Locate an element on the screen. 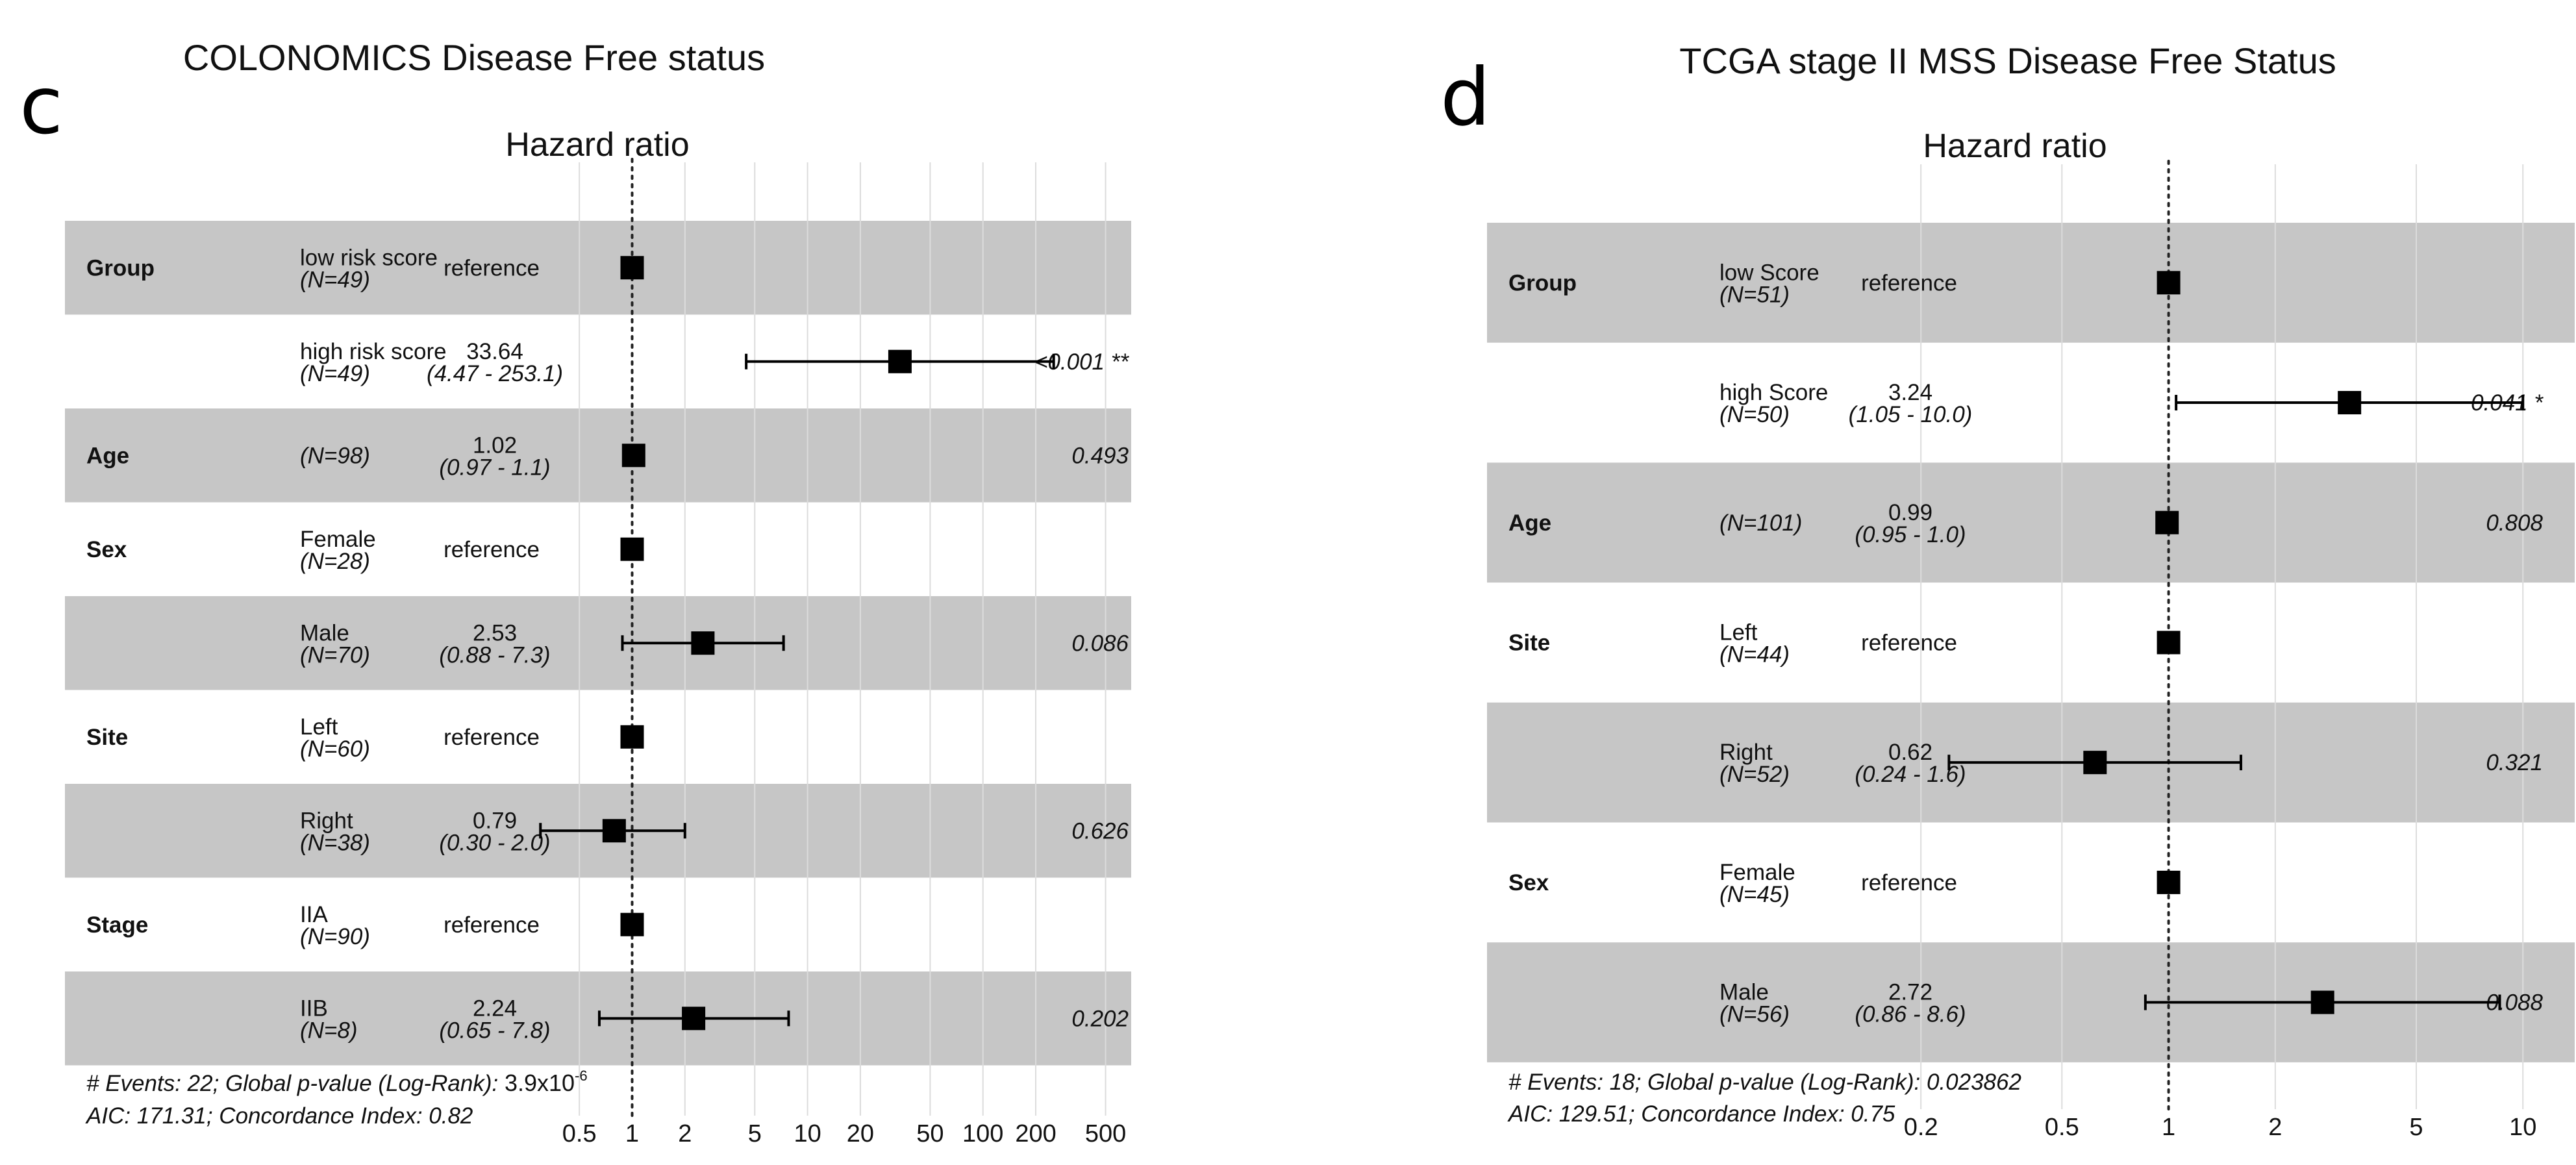  row-level: high risk score is located at coordinates (373, 351).